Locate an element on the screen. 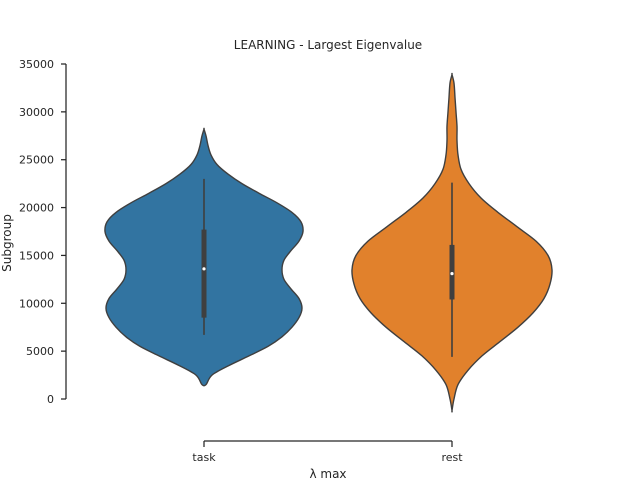 This screenshot has width=640, height=480. y-tick-label: 15000 is located at coordinates (36, 255).